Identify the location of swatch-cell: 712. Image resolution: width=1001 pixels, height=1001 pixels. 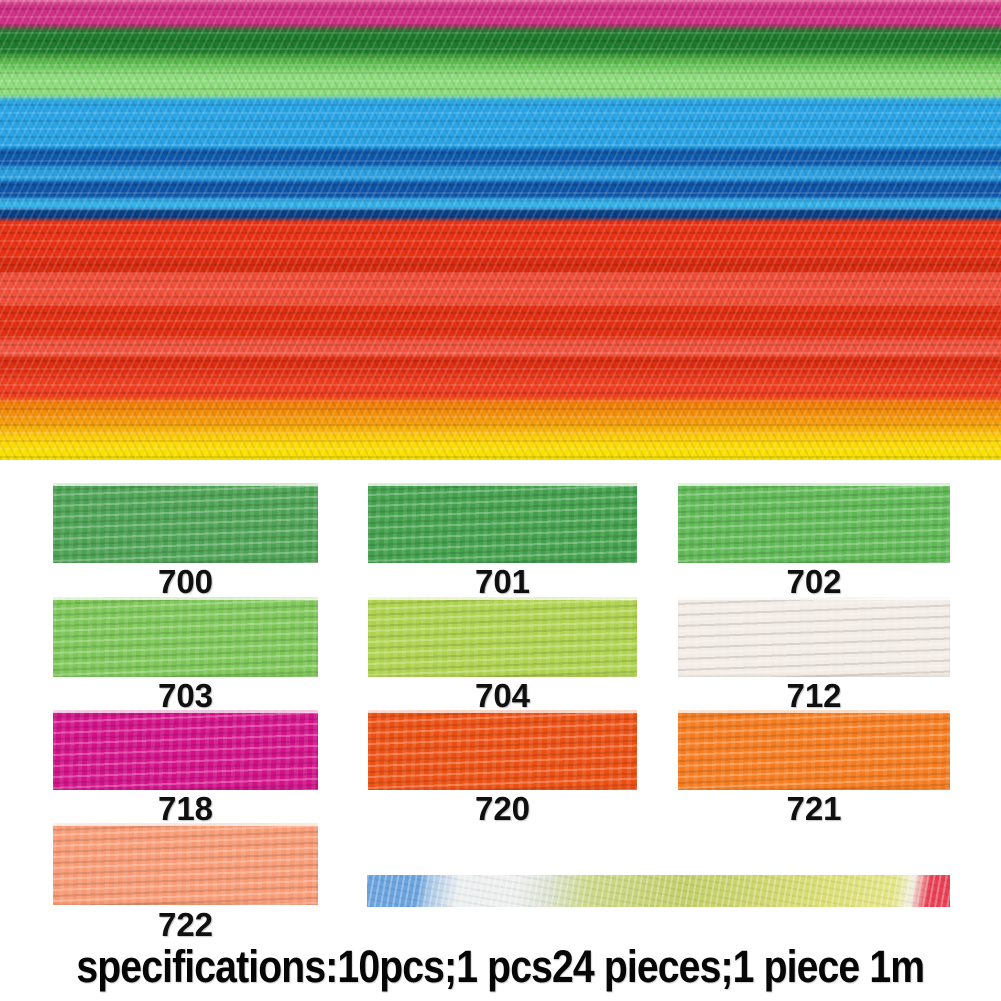
(814, 655).